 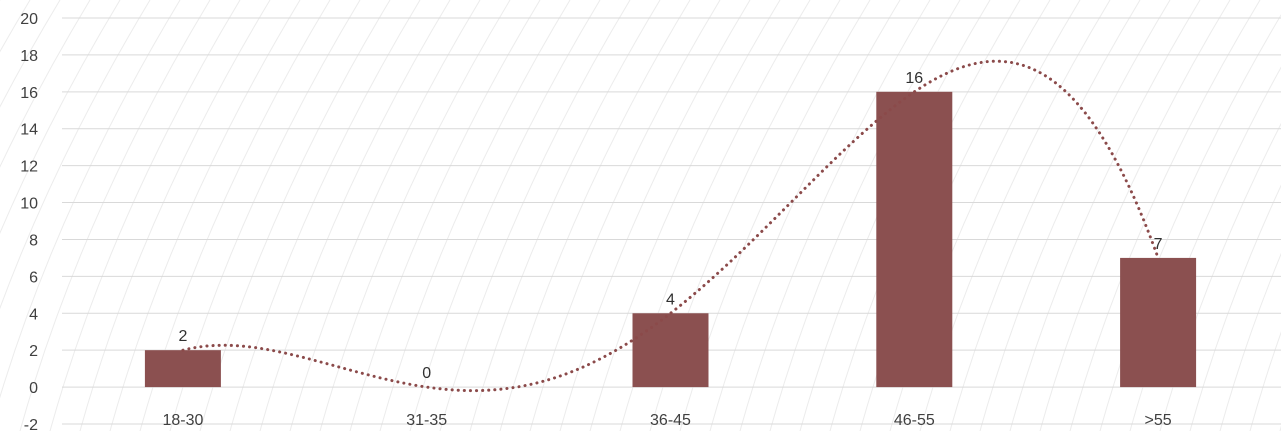 I want to click on y-tick-label: 16, so click(x=29, y=93).